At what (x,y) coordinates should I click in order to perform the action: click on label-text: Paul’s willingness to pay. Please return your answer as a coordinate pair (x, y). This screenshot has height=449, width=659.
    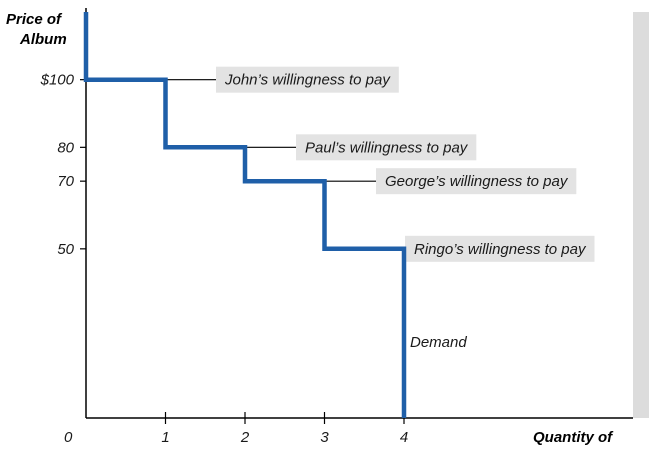
    Looking at the image, I should click on (387, 147).